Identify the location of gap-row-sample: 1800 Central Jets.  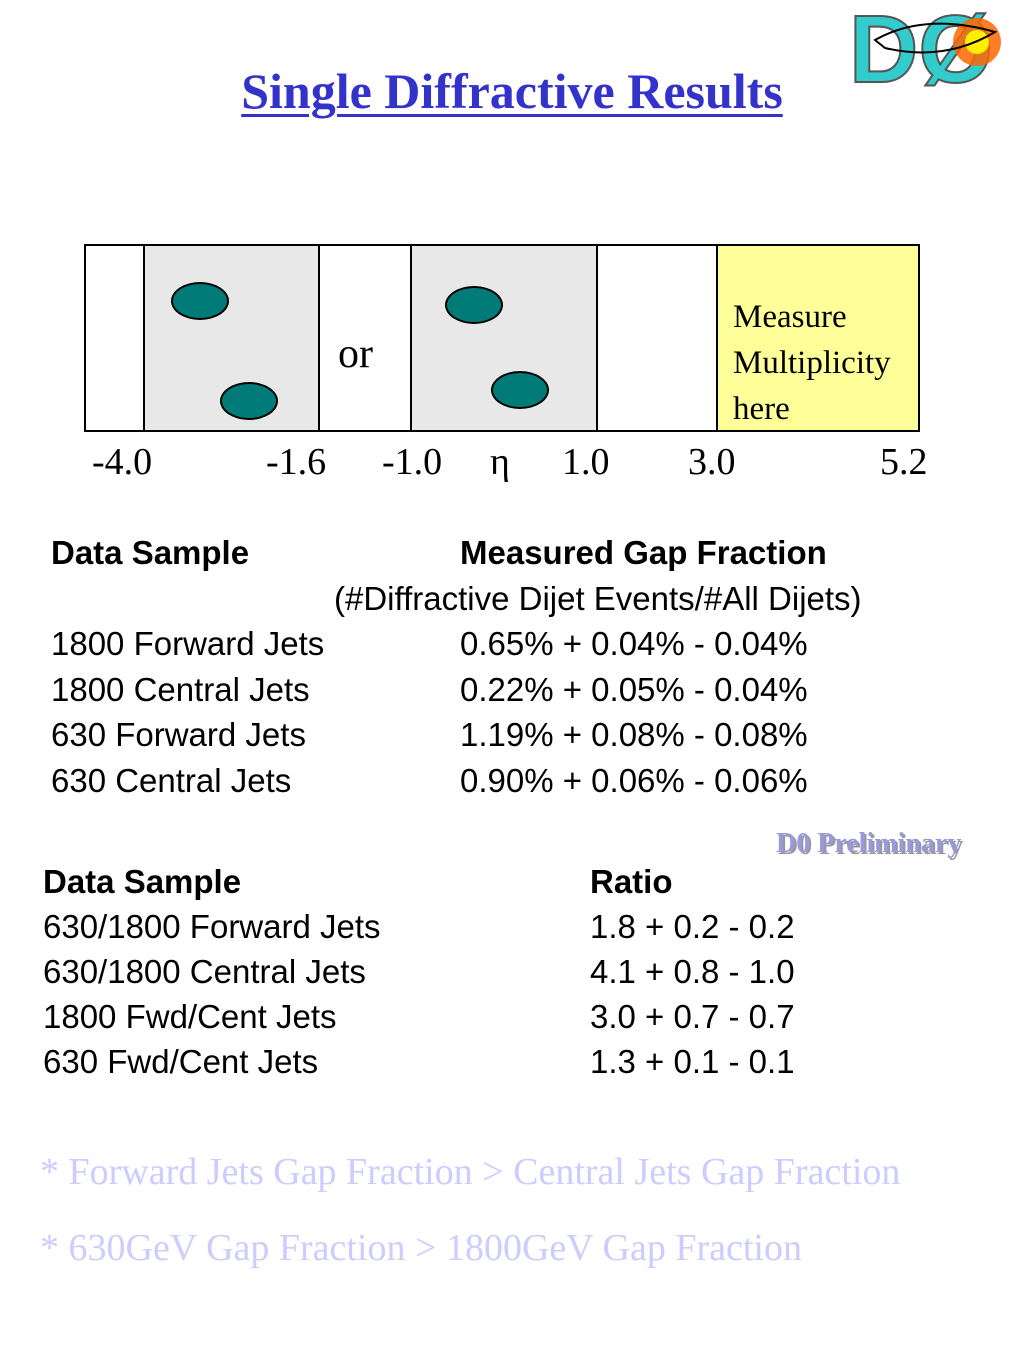
(180, 689).